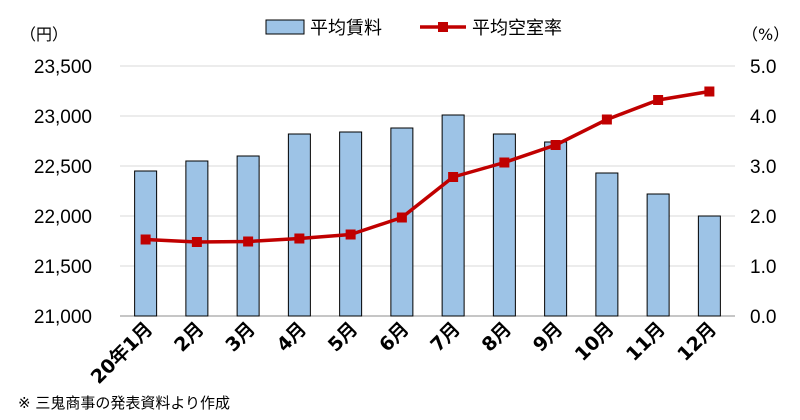 The image size is (800, 420). Describe the element at coordinates (413, 28) in the screenshot. I see `legend: 平均賃料 平均空室率` at that location.